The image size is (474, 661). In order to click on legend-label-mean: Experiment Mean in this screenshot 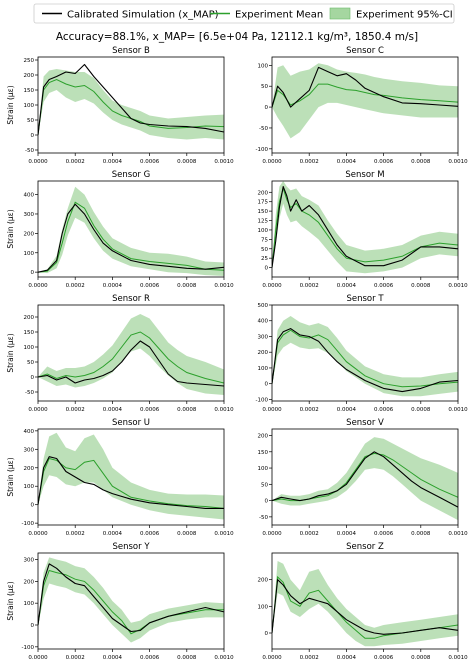, I will do `click(279, 15)`.